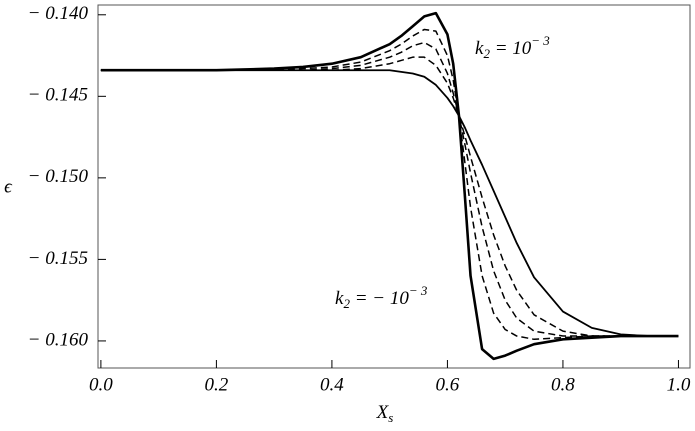 The width and height of the screenshot is (695, 431). I want to click on x-tick-label: 0.6, so click(448, 384).